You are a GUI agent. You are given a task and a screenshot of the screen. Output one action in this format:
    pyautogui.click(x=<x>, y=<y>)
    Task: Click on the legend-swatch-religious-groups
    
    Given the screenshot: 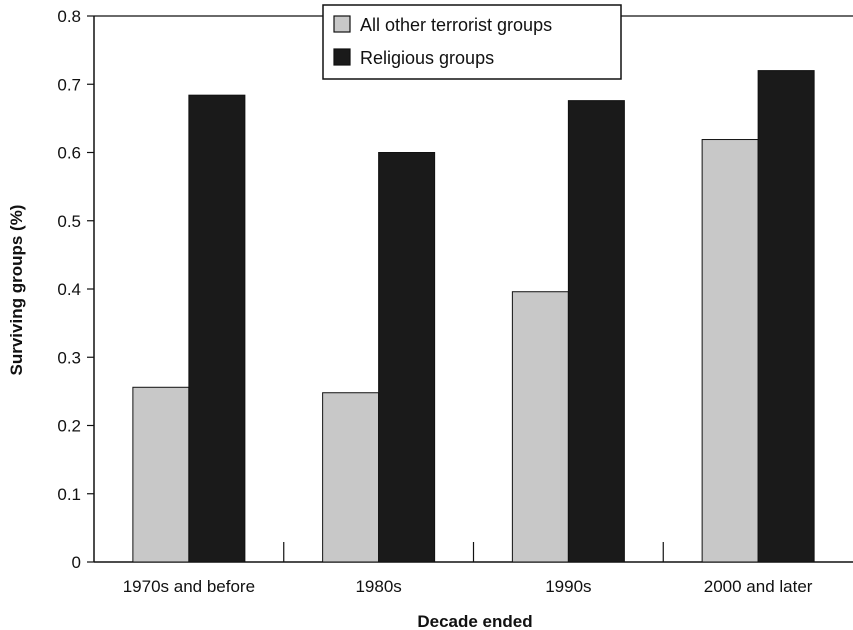 What is the action you would take?
    pyautogui.click(x=342, y=57)
    